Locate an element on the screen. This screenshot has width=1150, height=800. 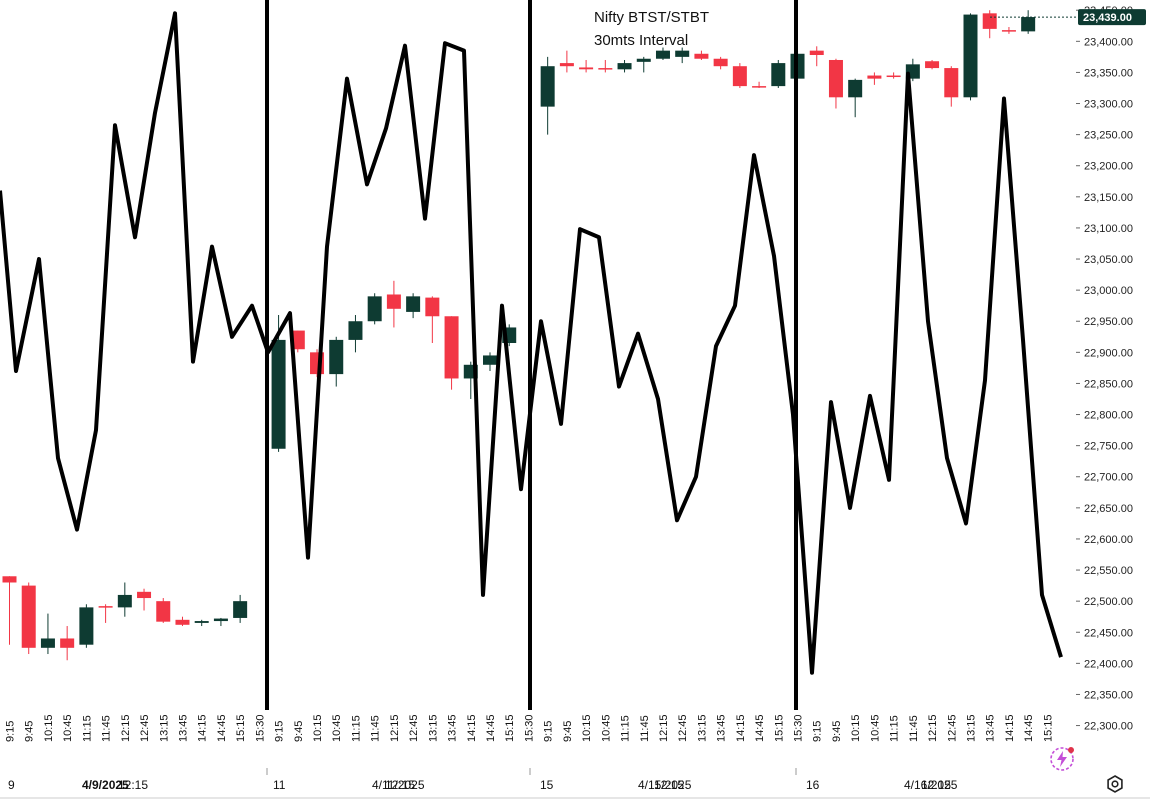
y-tick-label: 22,600.00 is located at coordinates (1108, 540).